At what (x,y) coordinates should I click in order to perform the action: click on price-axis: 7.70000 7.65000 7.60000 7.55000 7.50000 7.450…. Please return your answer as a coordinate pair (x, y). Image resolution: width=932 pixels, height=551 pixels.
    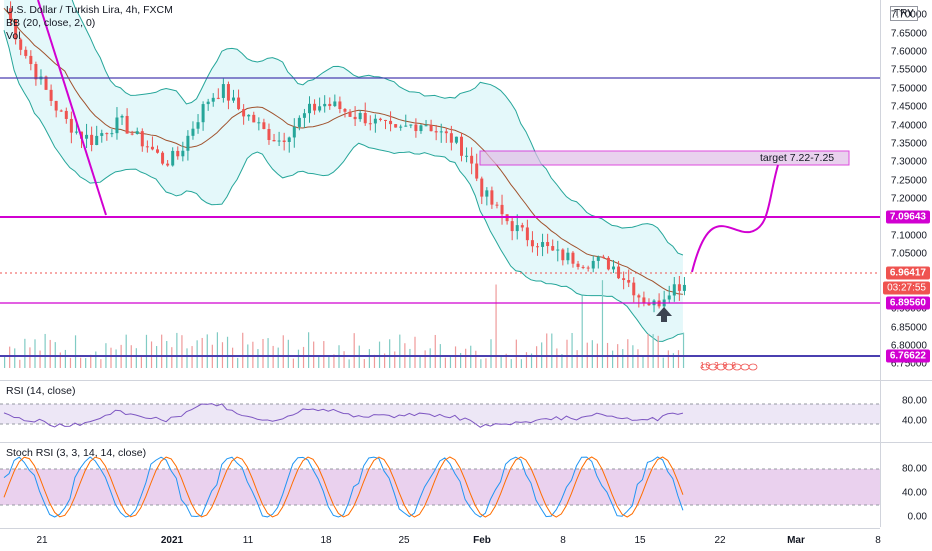
    Looking at the image, I should click on (906, 190).